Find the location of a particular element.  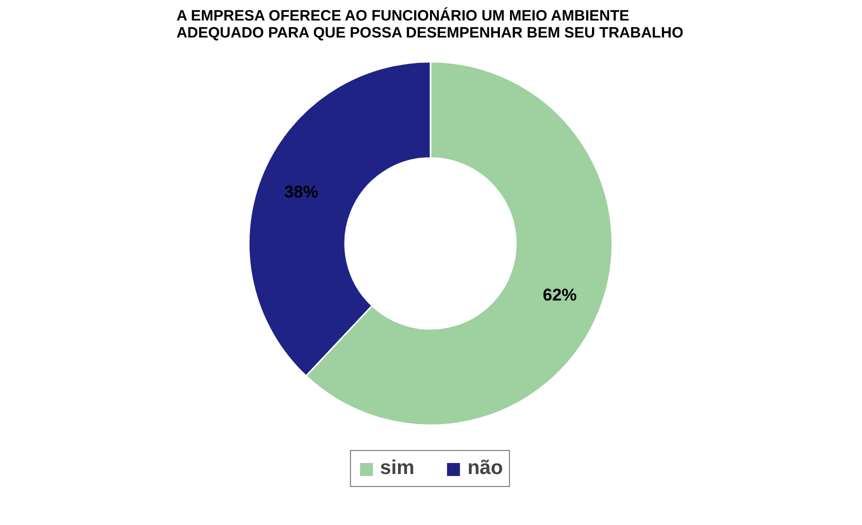

data-label: 62% is located at coordinates (559, 294).